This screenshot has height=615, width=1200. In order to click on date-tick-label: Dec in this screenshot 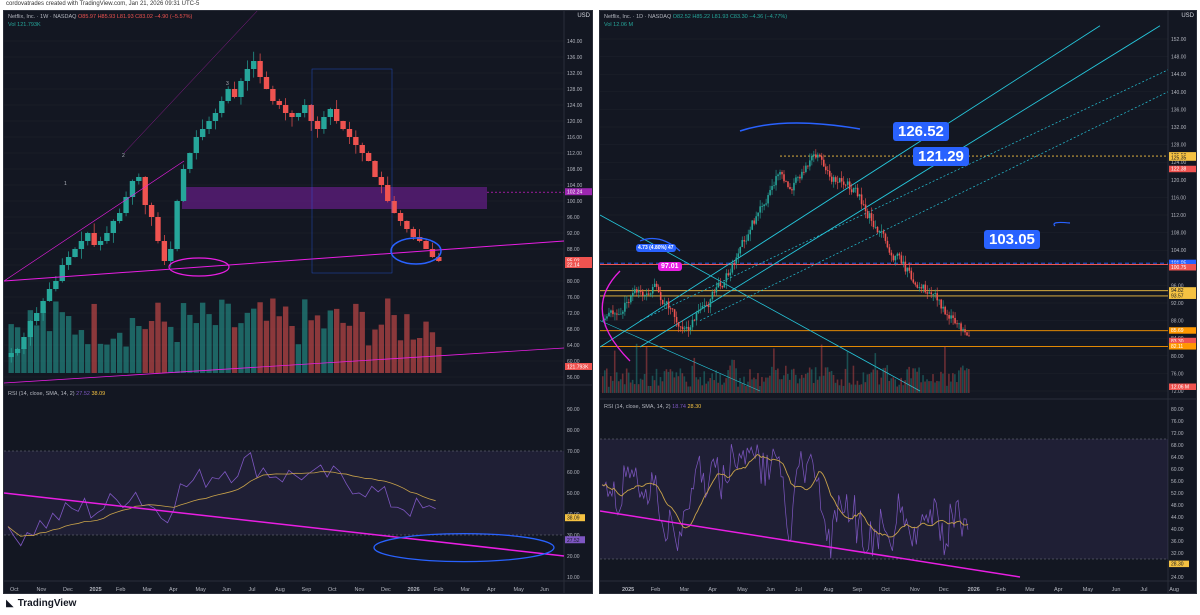, I will do `click(68, 590)`.